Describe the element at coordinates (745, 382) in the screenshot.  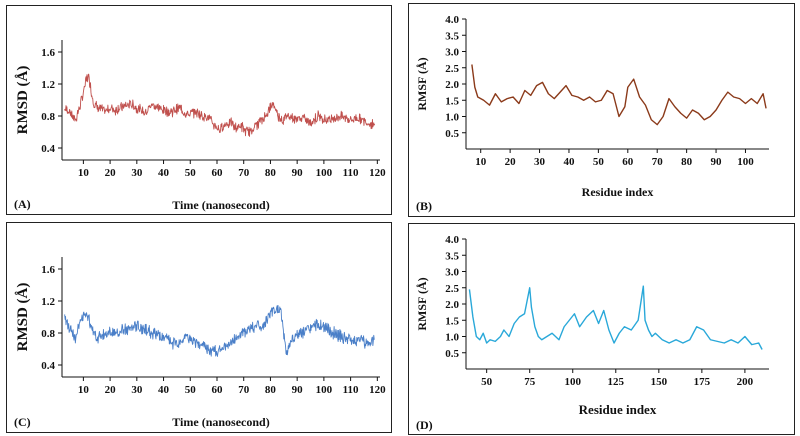
I see `x-tick-label: 200` at that location.